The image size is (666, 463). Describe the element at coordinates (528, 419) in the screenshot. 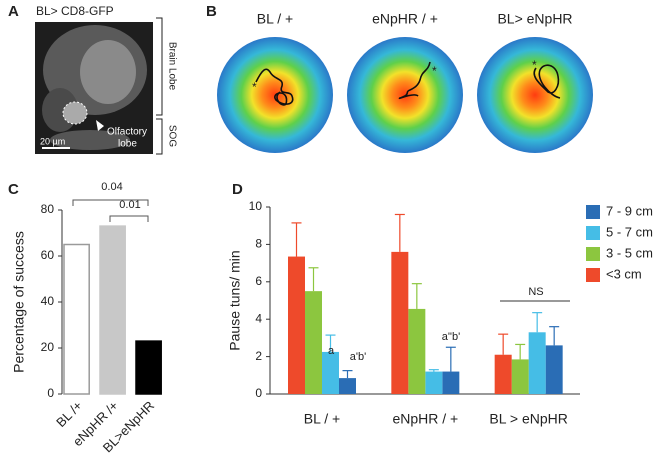

I see `x-tick-label: BL > eNpHR` at that location.